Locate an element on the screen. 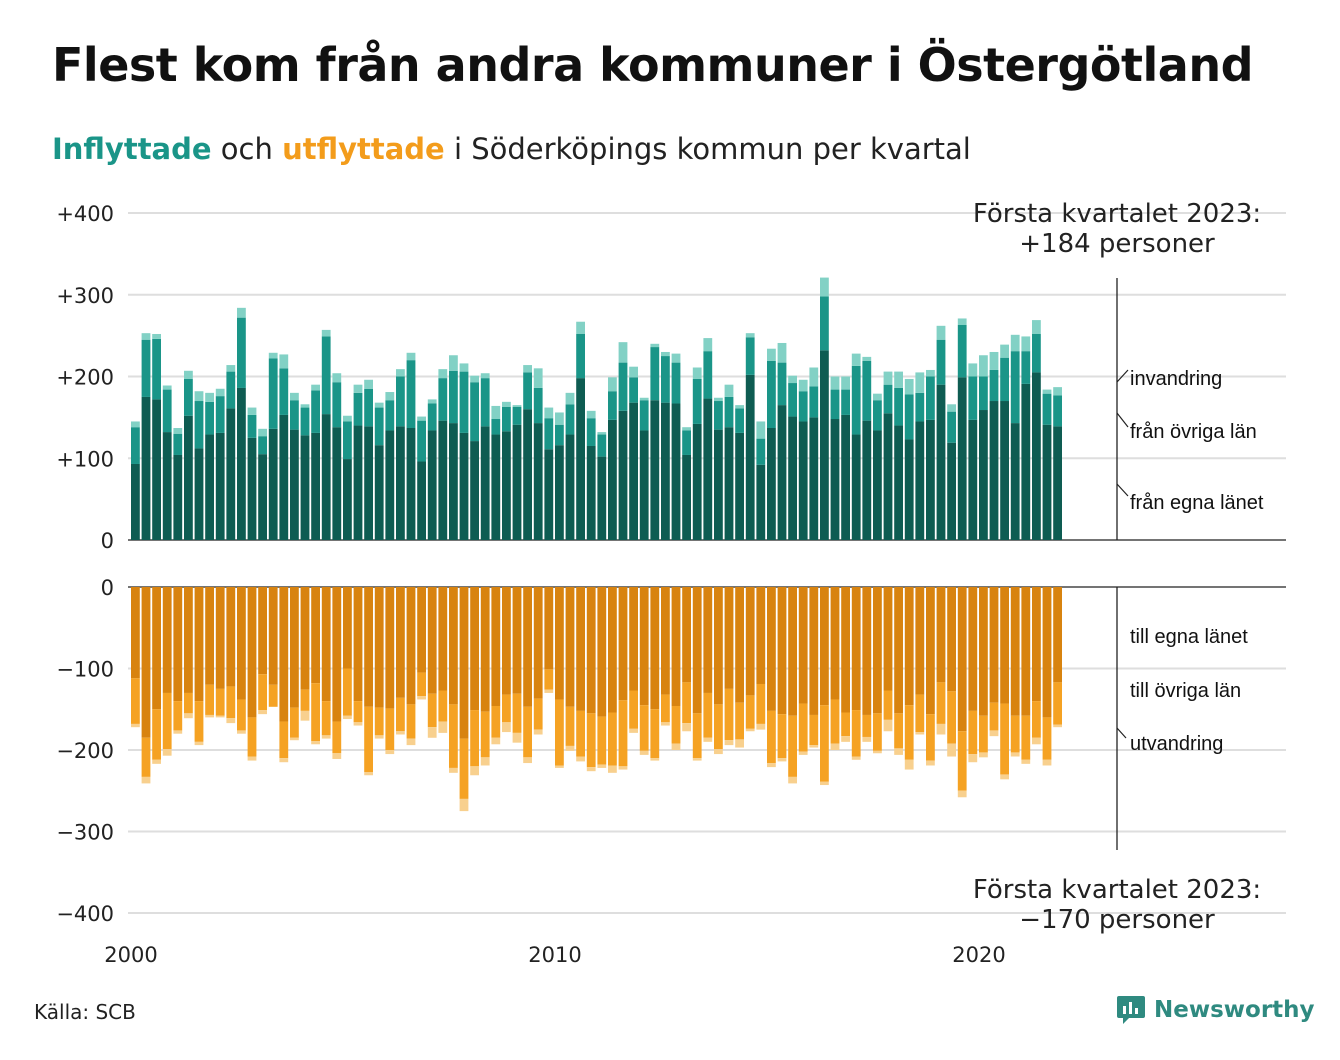  y-tick-label-bottom: 0 is located at coordinates (107, 588).